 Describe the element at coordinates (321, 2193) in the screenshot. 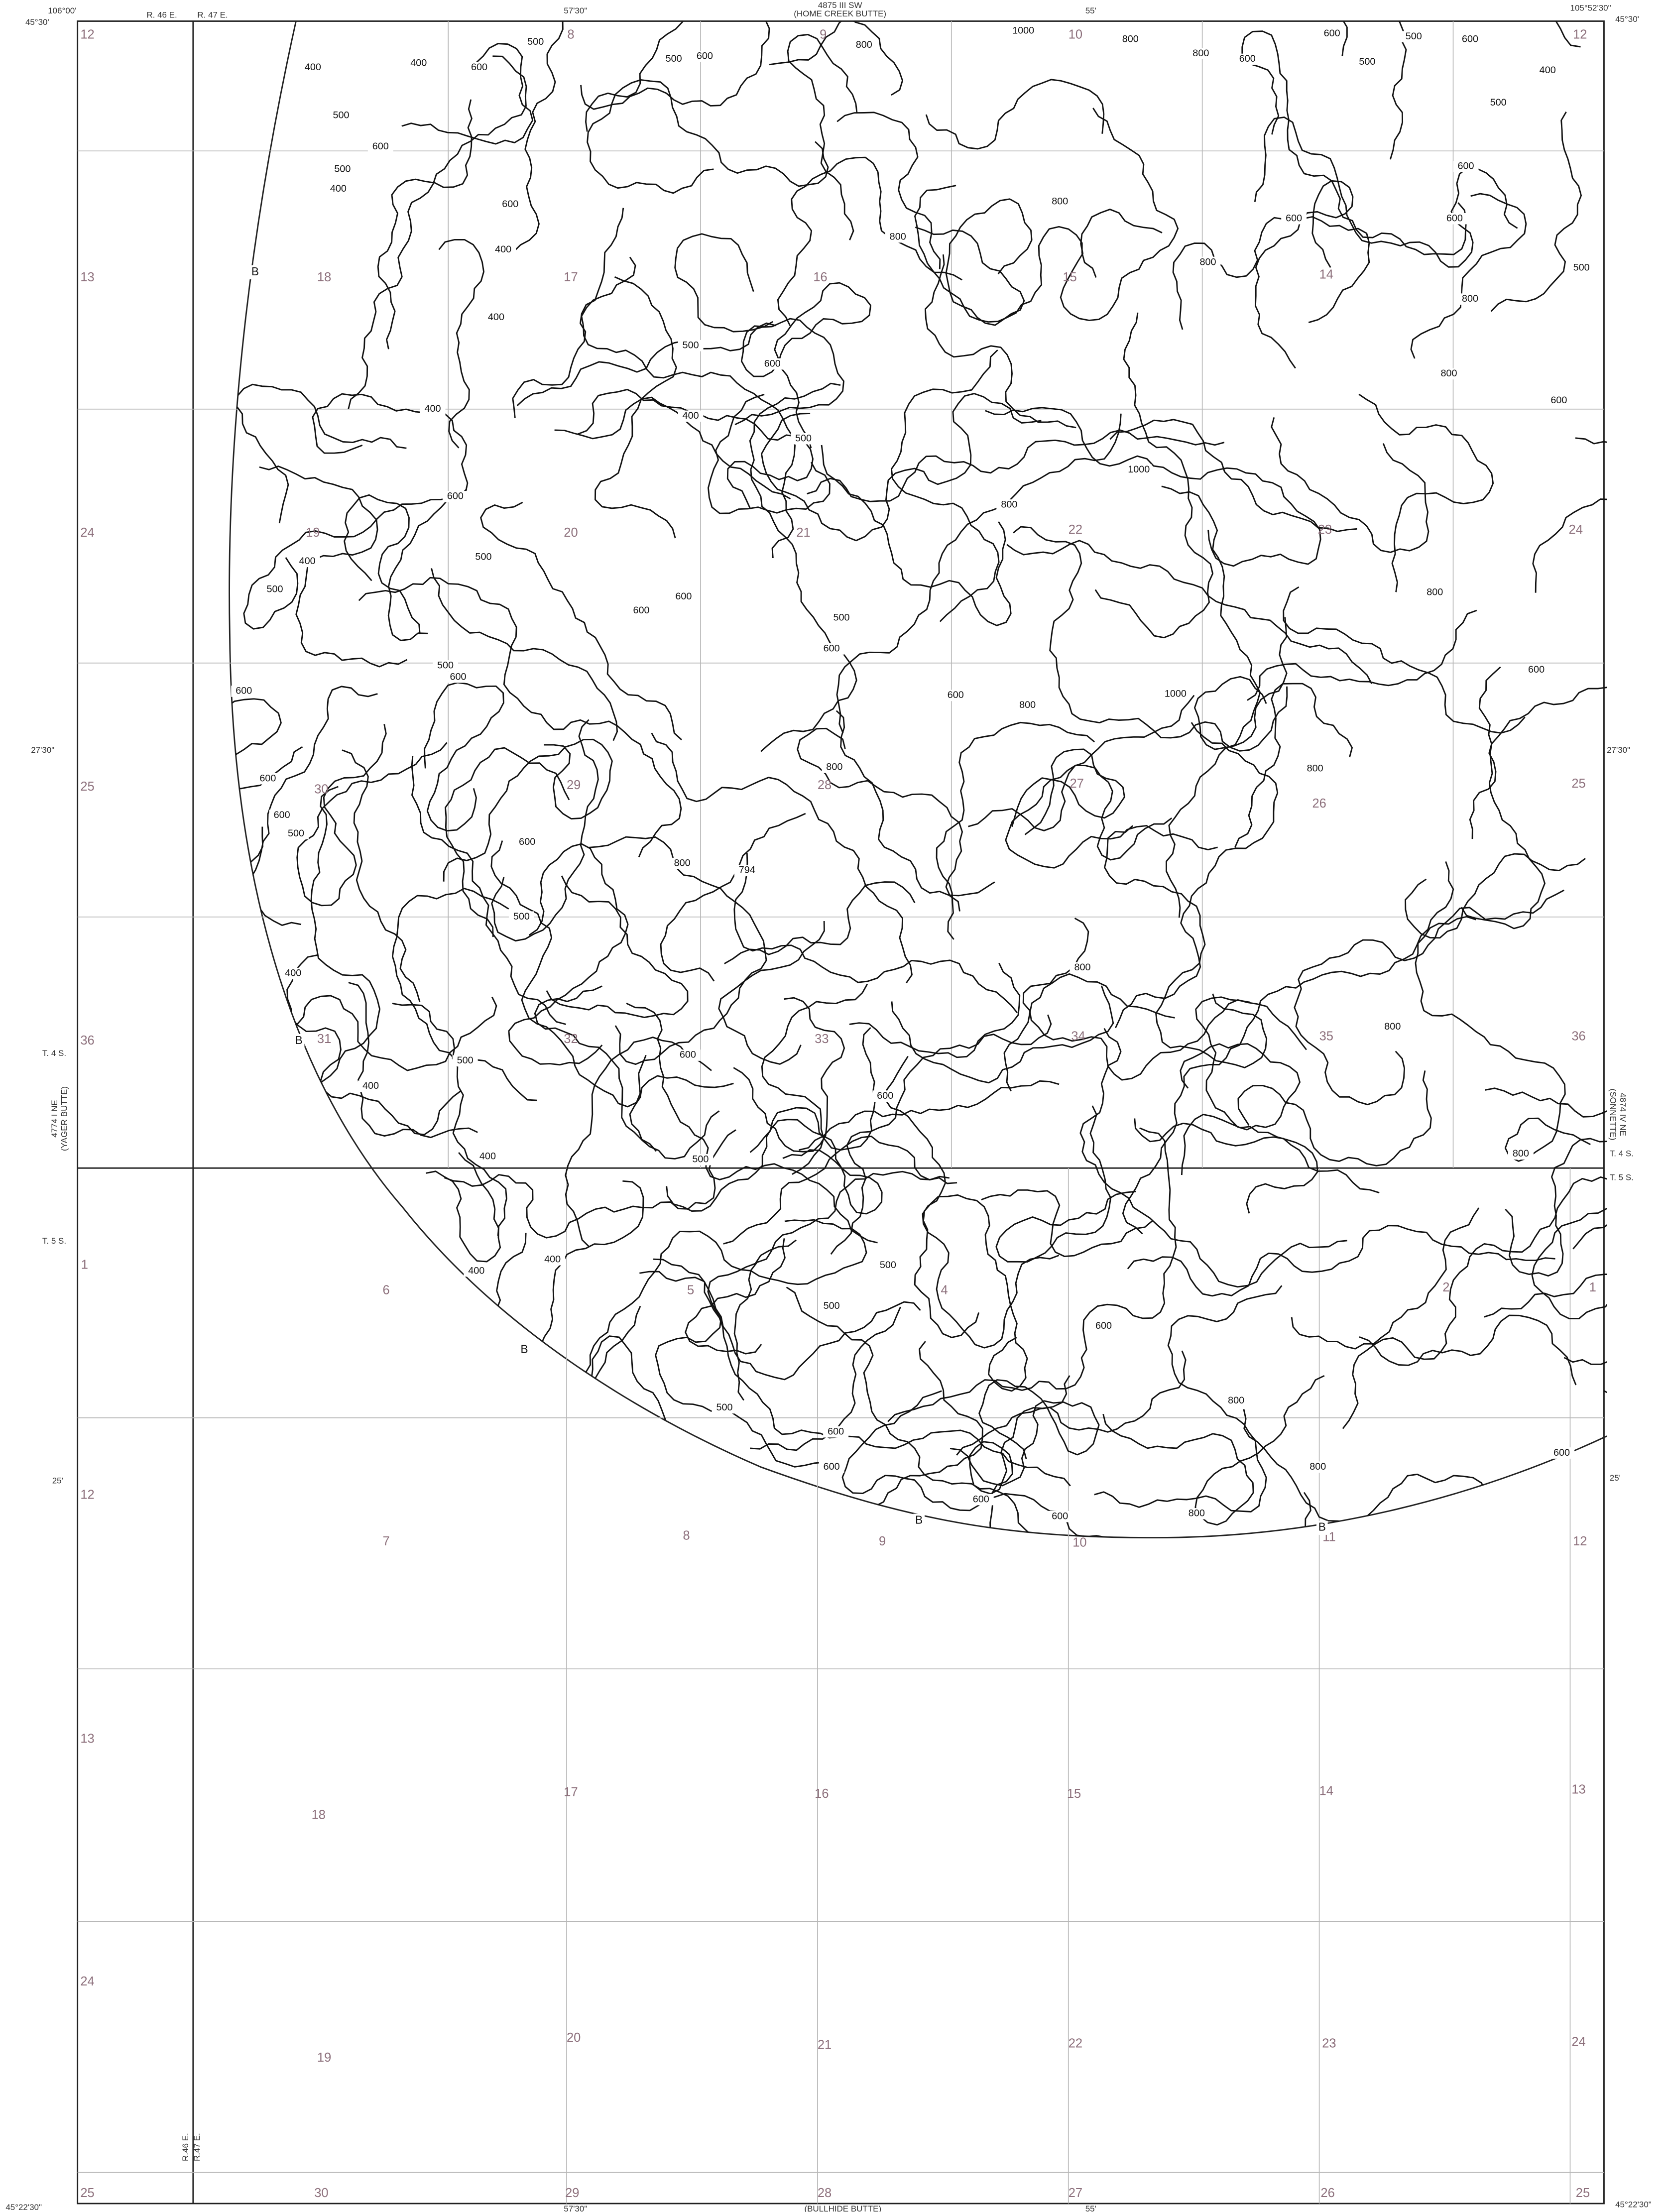

I see `section-number: 30` at that location.